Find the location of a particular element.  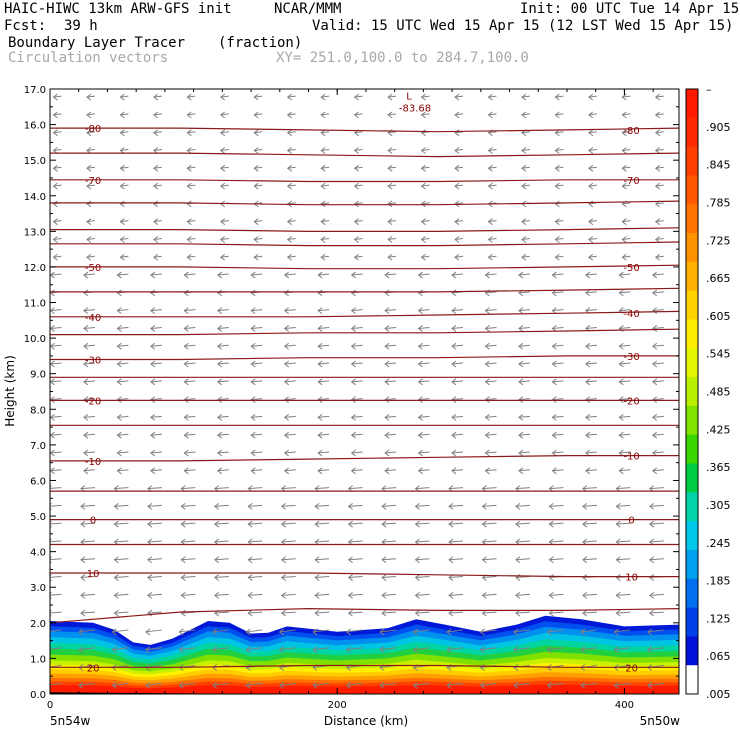

y-tick-label: 12.0 is located at coordinates (35, 268).